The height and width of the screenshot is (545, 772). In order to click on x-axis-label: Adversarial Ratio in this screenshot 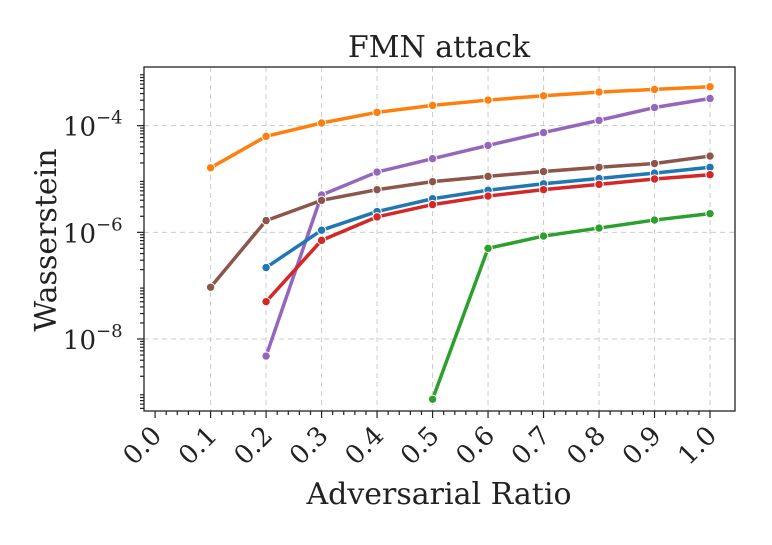, I will do `click(438, 494)`.